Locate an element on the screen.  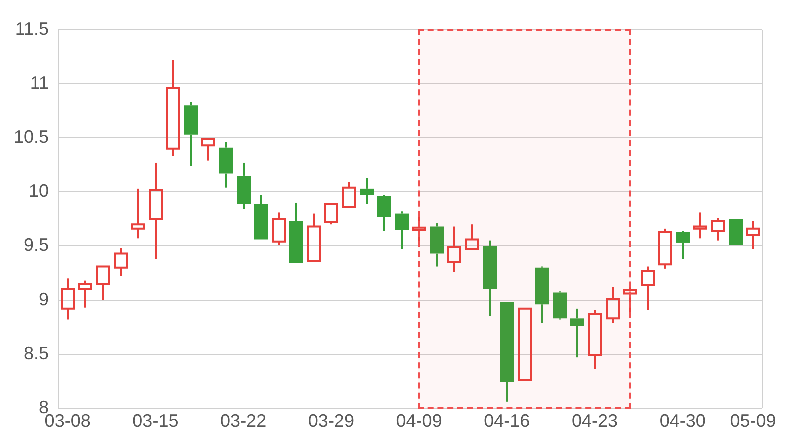
y-tick-label: 11 is located at coordinates (40, 83).